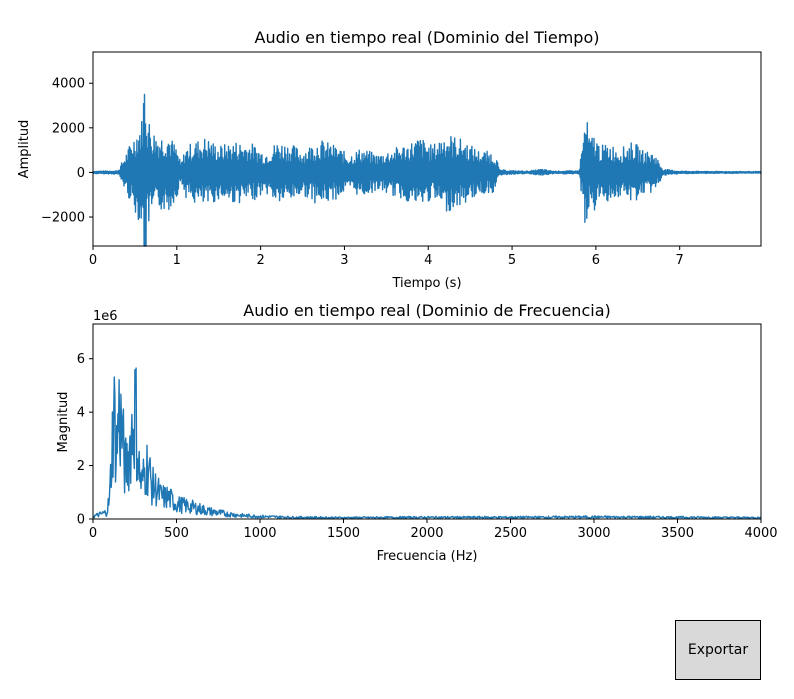 The height and width of the screenshot is (699, 794). Describe the element at coordinates (176, 533) in the screenshot. I see `freq-x-tick-label: 500` at that location.